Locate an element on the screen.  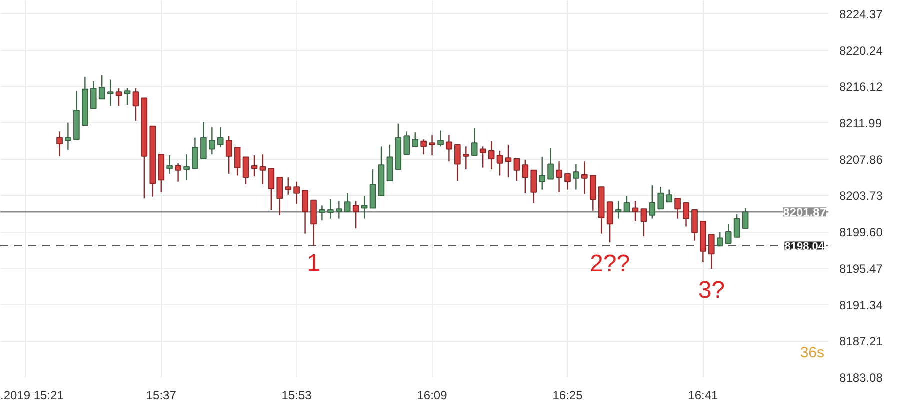
y-tick-label: 8183.08 is located at coordinates (862, 378).